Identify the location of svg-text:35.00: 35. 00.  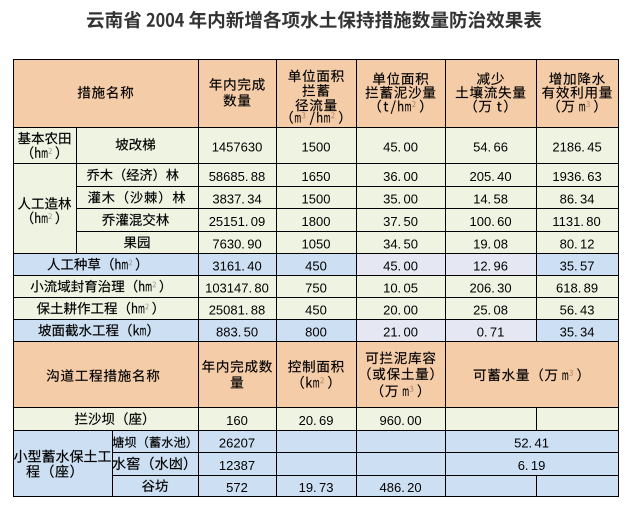
(400, 198).